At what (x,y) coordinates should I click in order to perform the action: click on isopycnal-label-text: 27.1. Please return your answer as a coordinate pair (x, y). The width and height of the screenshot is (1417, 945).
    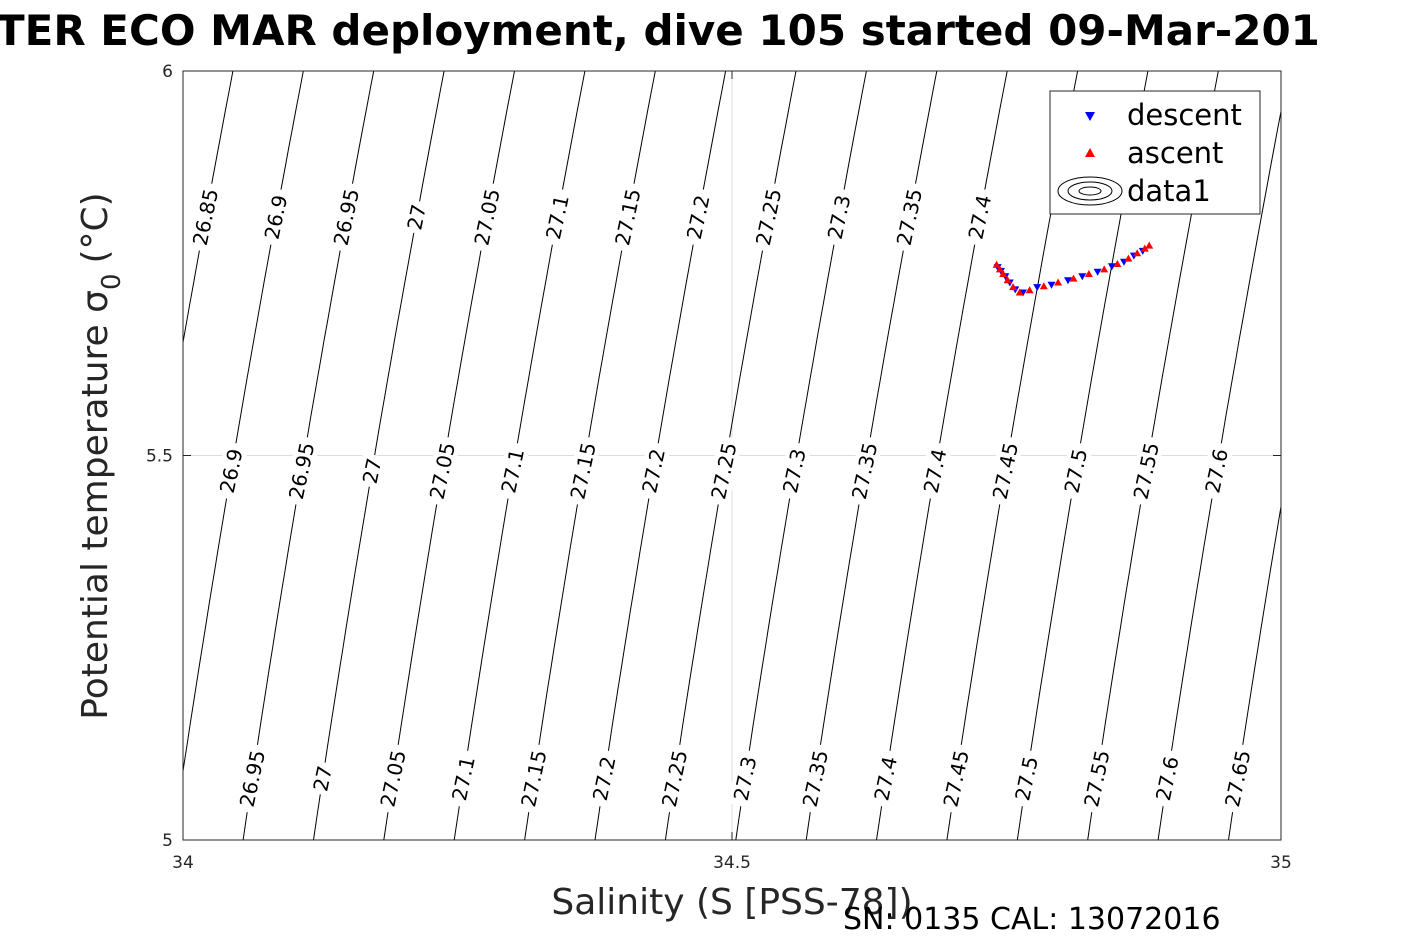
    Looking at the image, I should click on (512, 471).